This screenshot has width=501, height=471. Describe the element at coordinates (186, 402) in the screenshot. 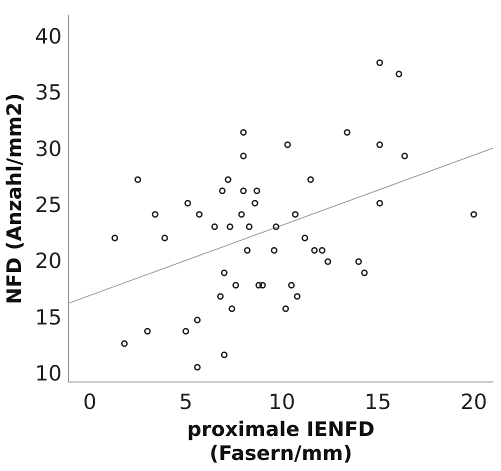

I see `x-tick-label: 5` at that location.